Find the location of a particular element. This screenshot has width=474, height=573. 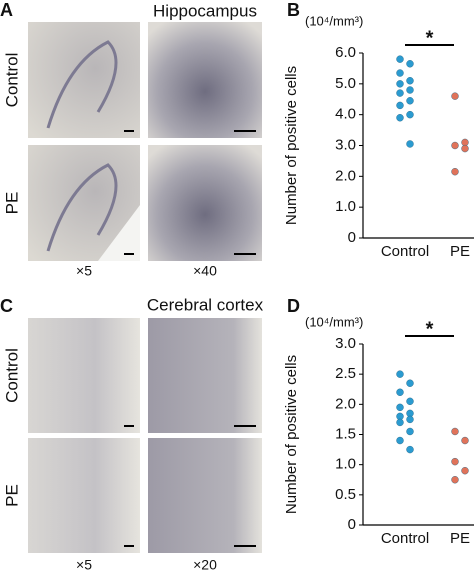

magnification: ×40 is located at coordinates (205, 271).